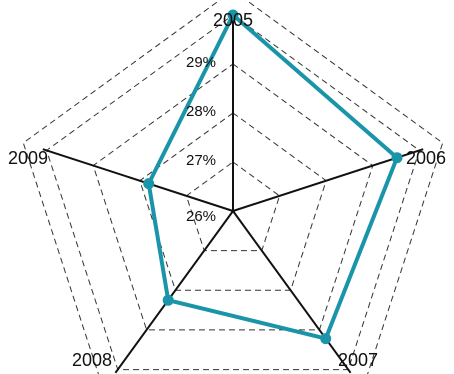 Image resolution: width=454 pixels, height=374 pixels. Describe the element at coordinates (328, 180) in the screenshot. I see `axis-line-2006` at that location.